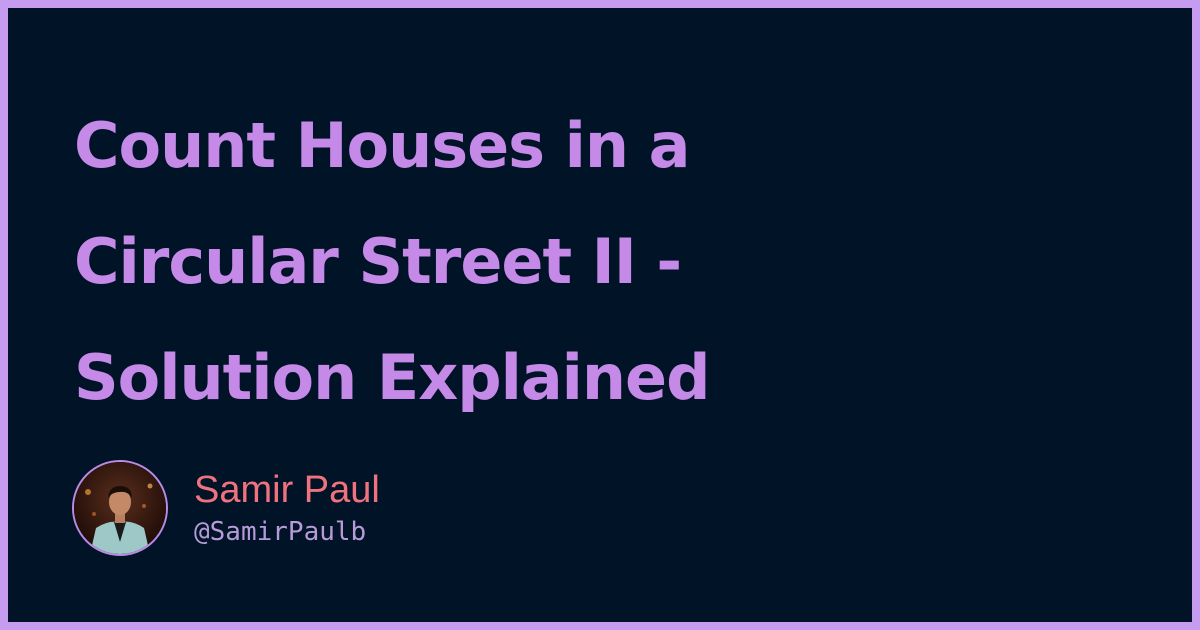  Describe the element at coordinates (378, 261) in the screenshot. I see `title-line-2: Circular Street II -` at that location.